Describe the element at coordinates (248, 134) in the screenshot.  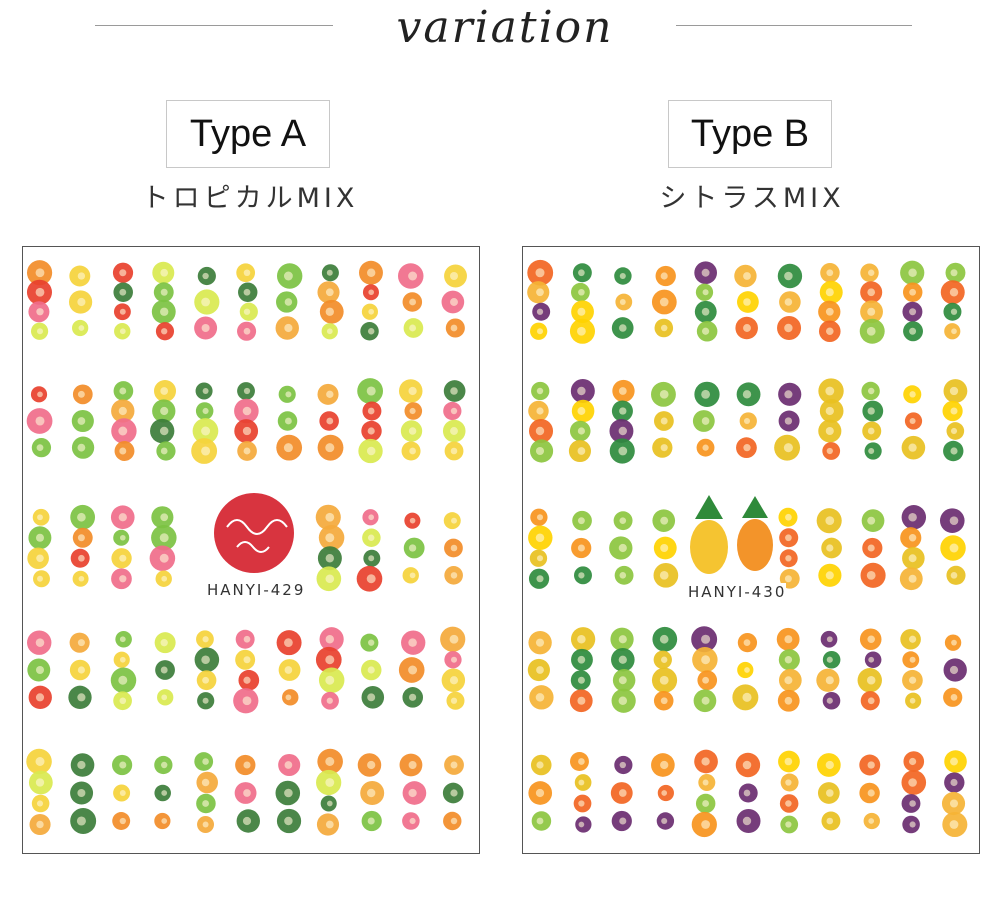
I see `type-a-label-box: Type A` at that location.